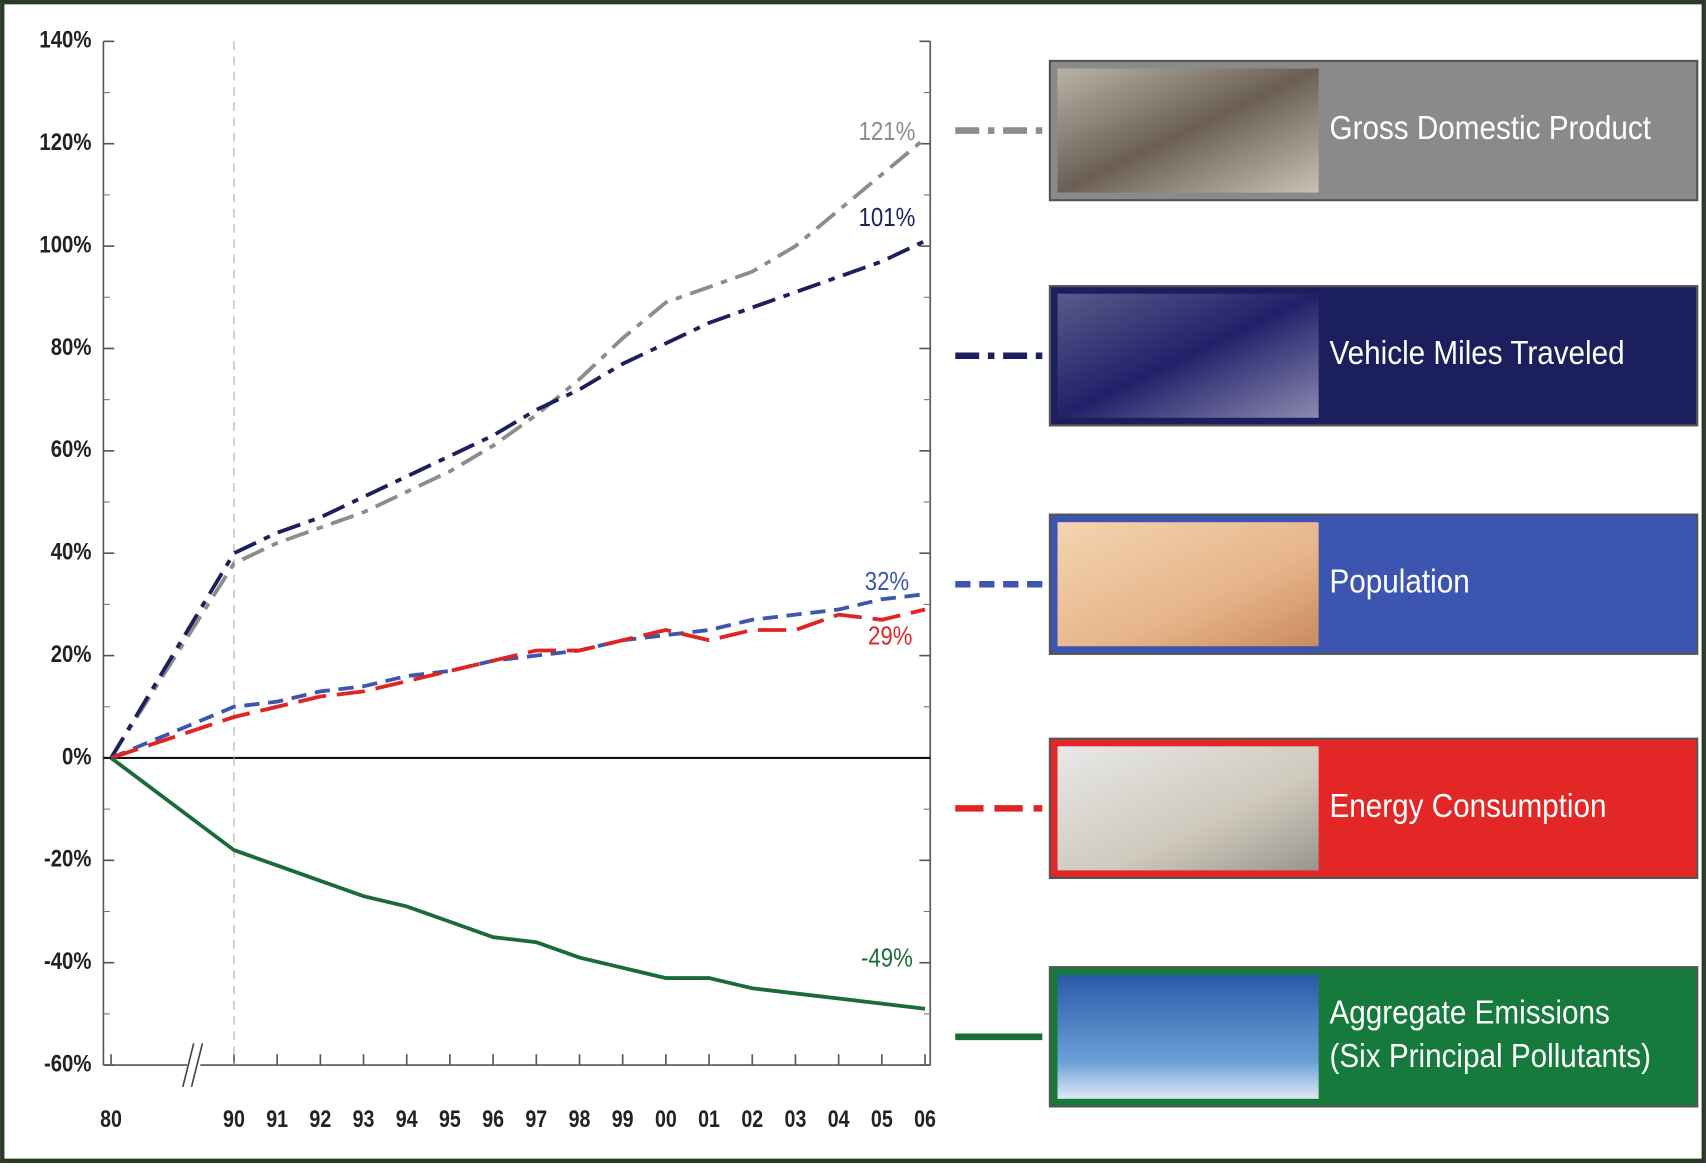  What do you see at coordinates (450, 1118) in the screenshot?
I see `x-tick-label: 95` at bounding box center [450, 1118].